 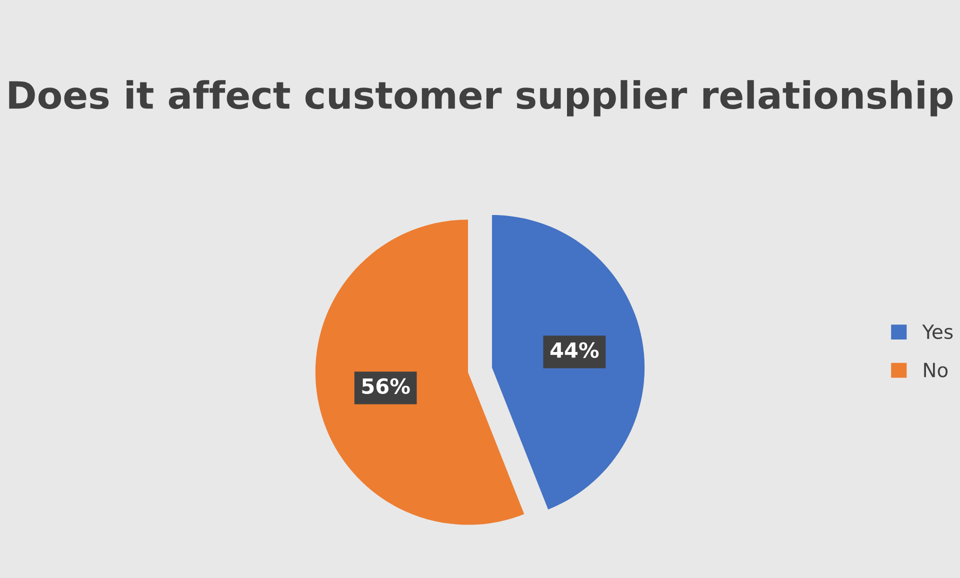 What do you see at coordinates (574, 350) in the screenshot?
I see `data-label: 44%` at bounding box center [574, 350].